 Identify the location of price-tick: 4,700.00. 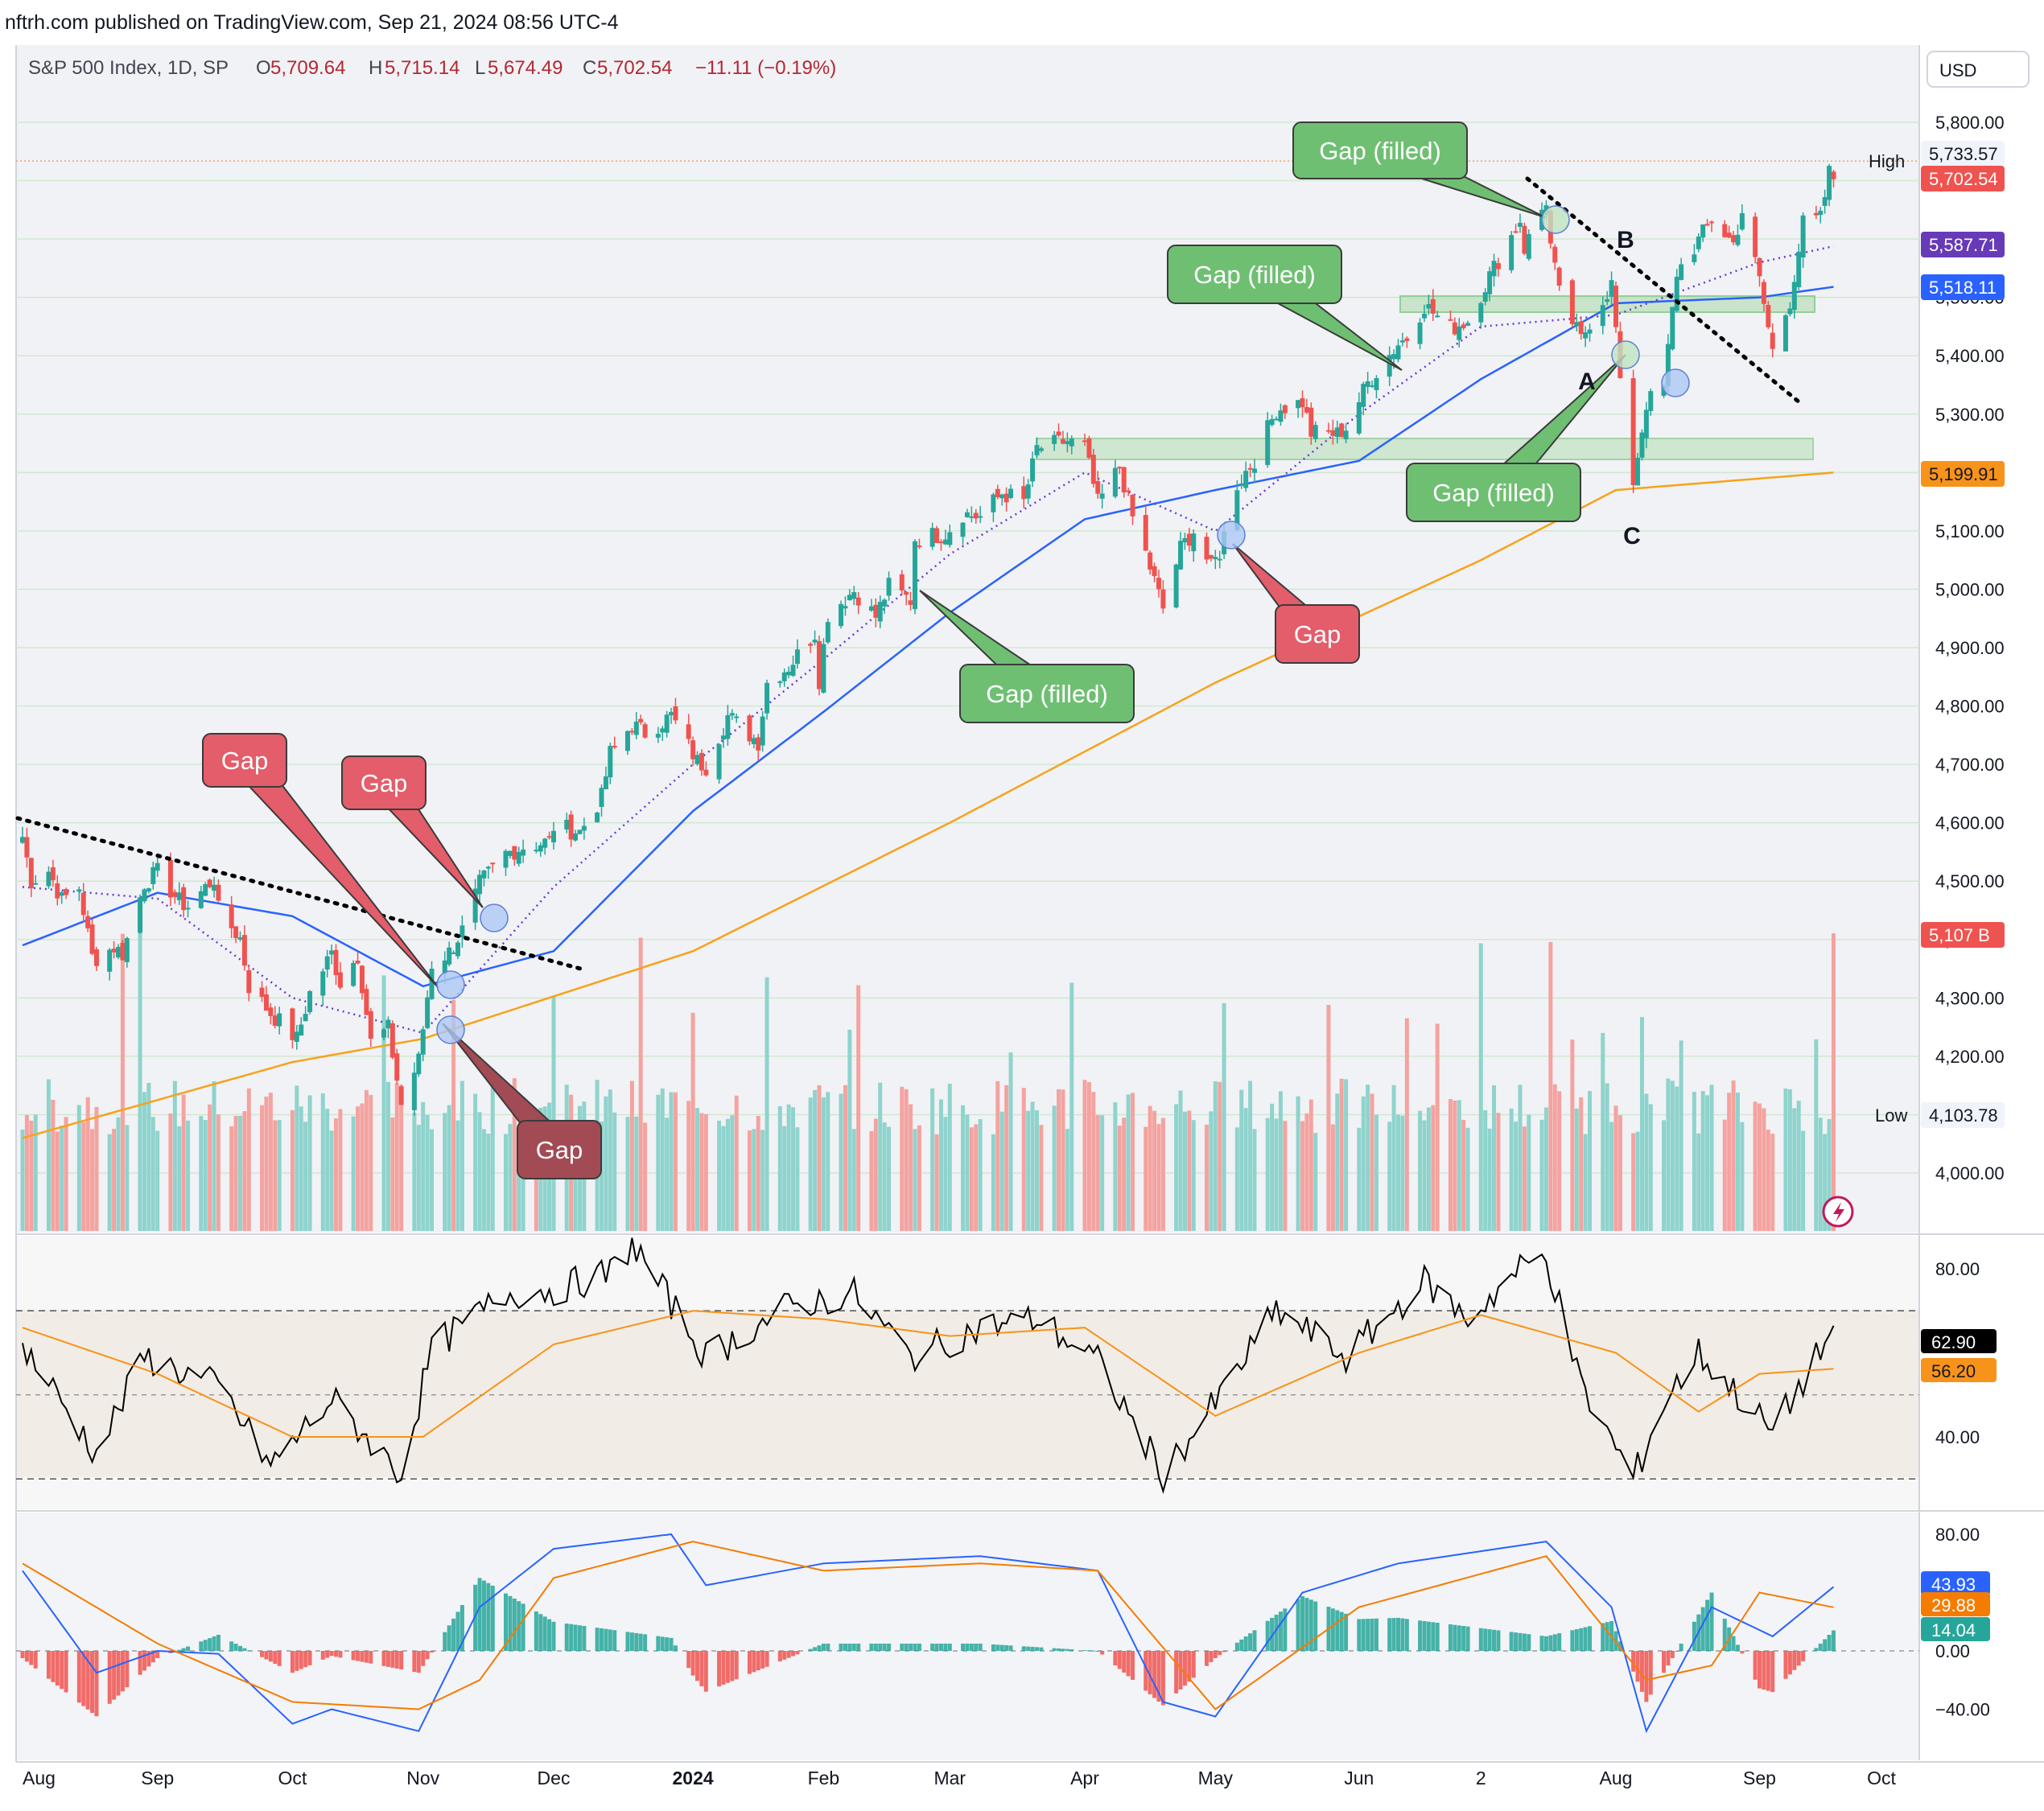
(1970, 765).